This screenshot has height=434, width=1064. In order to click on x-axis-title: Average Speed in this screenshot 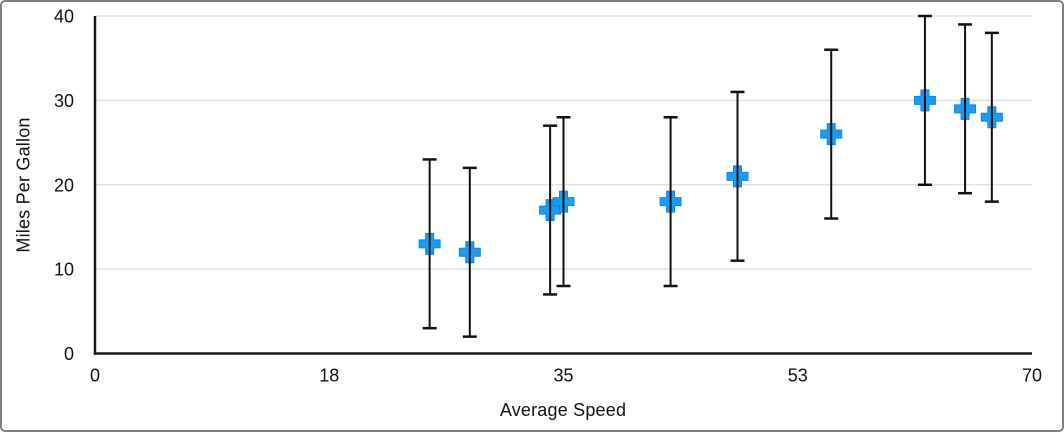, I will do `click(563, 410)`.